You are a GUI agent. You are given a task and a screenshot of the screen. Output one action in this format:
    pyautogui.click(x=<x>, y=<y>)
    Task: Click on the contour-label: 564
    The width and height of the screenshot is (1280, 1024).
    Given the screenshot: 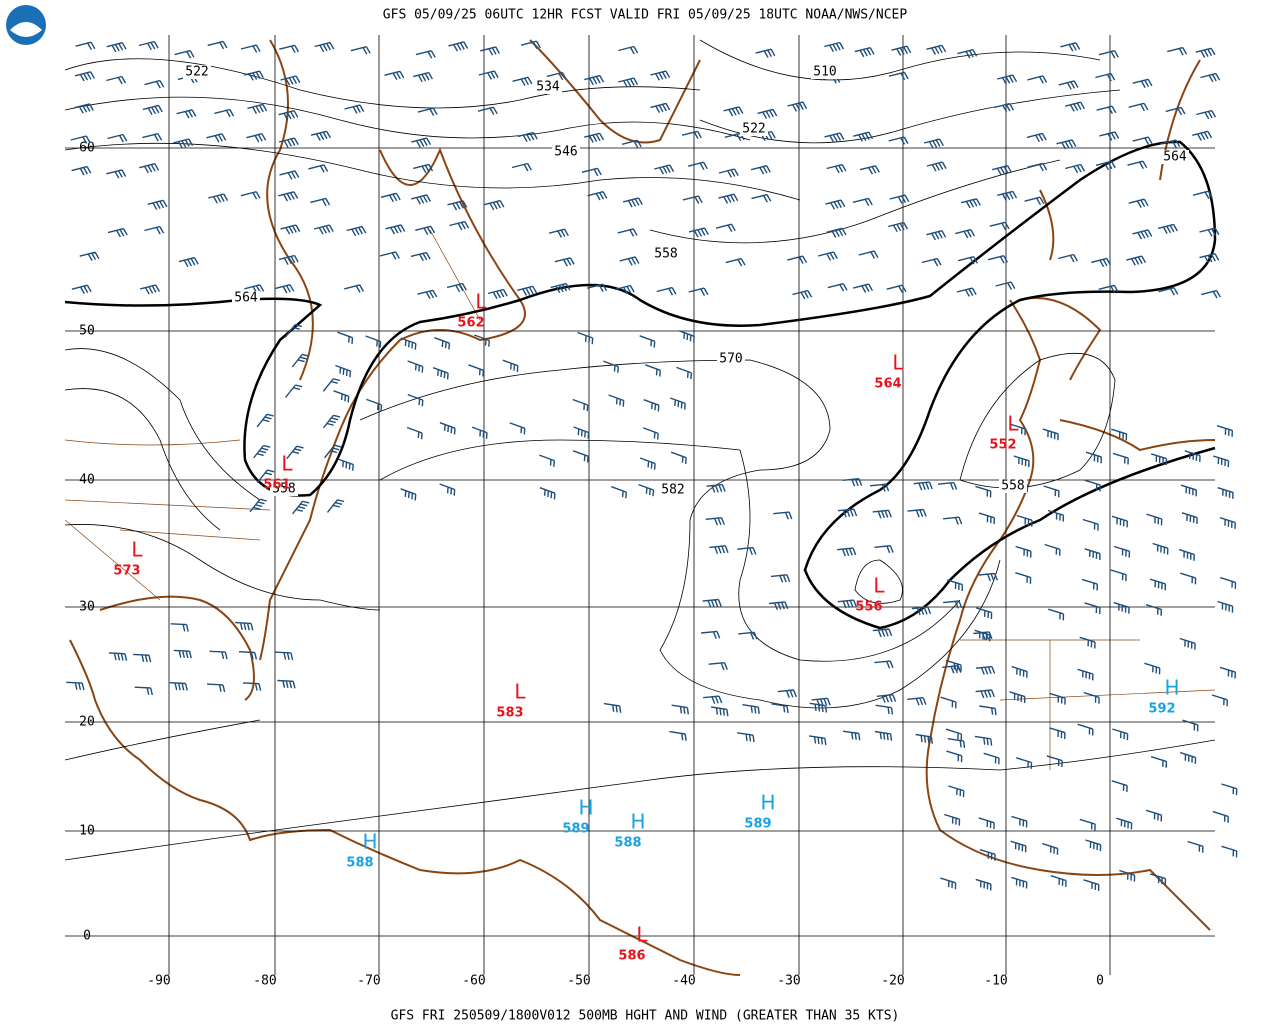 What is the action you would take?
    pyautogui.click(x=246, y=298)
    